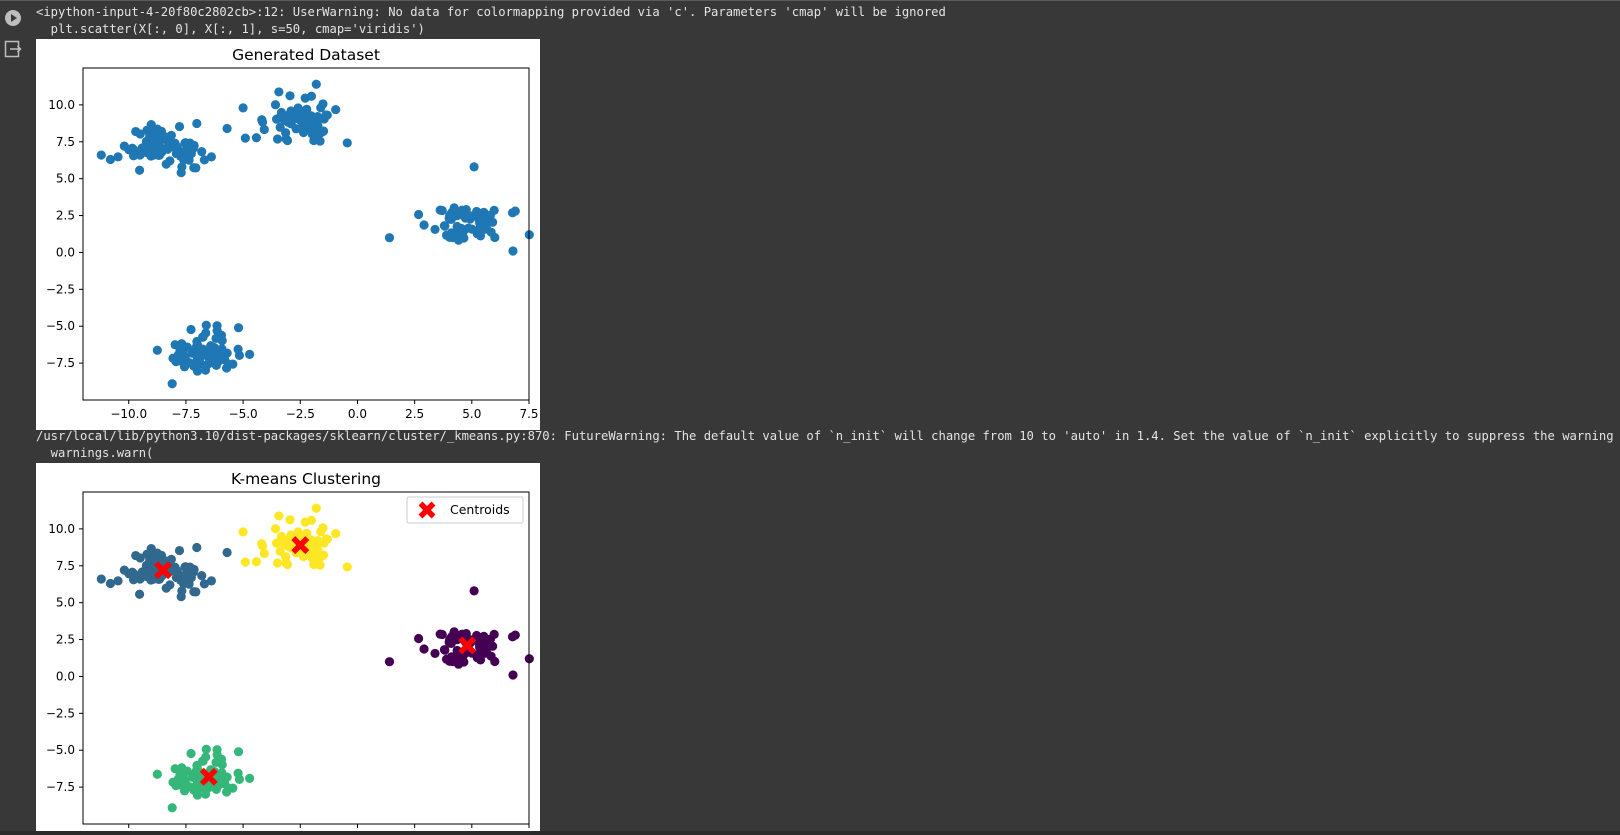  Describe the element at coordinates (810, 0) in the screenshot. I see `cell-top-border` at that location.